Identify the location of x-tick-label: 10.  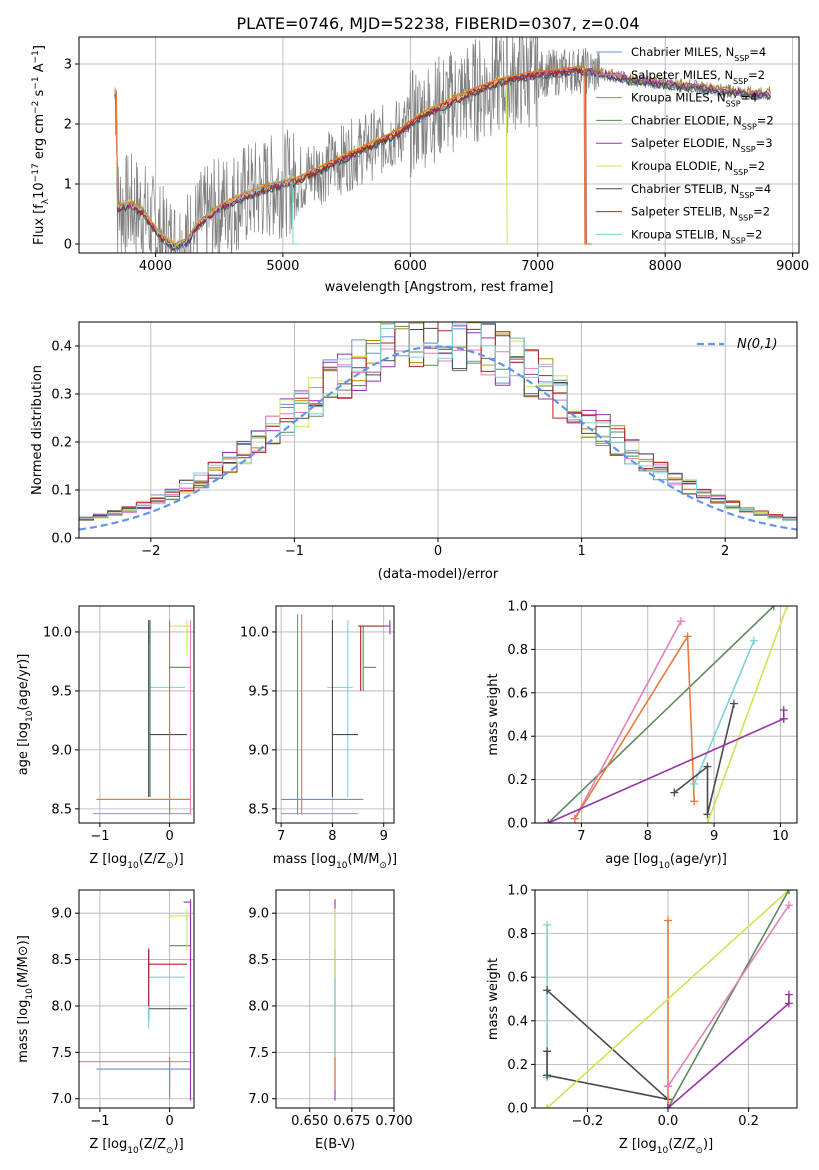
(780, 836).